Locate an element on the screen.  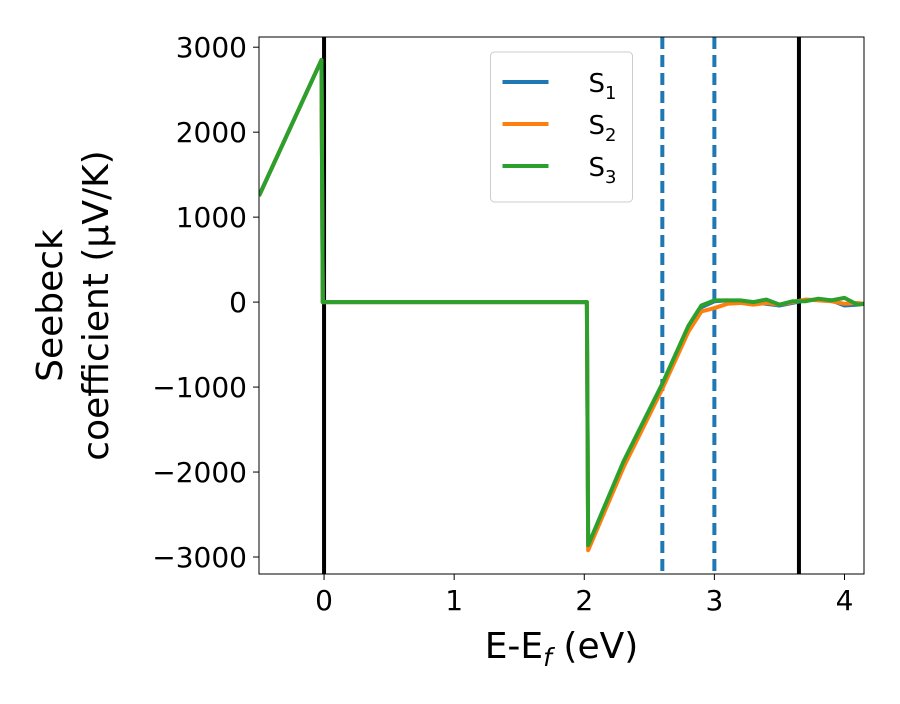
legend-label: S1 is located at coordinates (603, 86).